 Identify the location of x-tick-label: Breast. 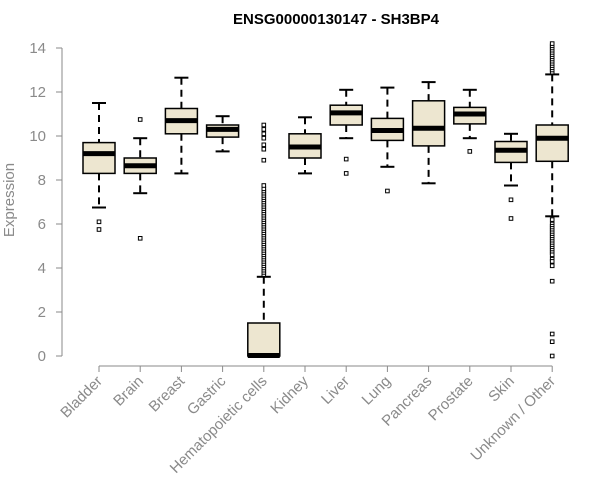
(167, 393).